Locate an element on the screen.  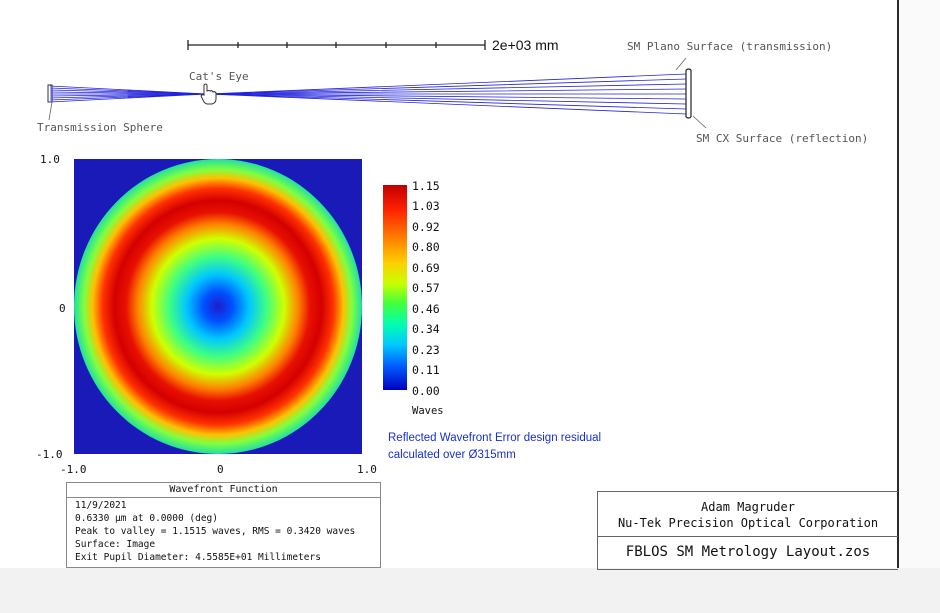
colorbar-value: 0.34 is located at coordinates (426, 329).